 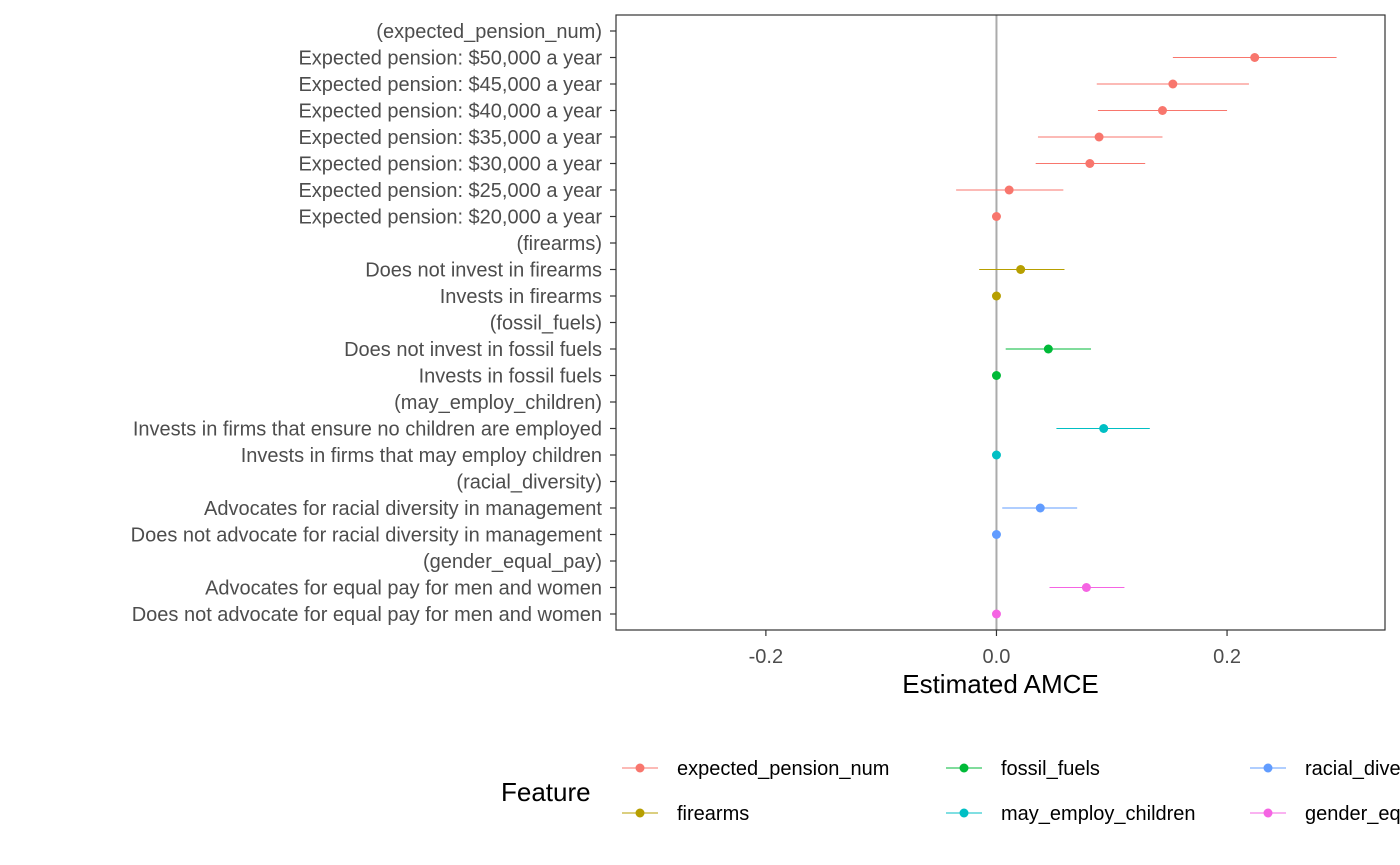 What do you see at coordinates (1098, 814) in the screenshot?
I see `legend-label: may_employ_children` at bounding box center [1098, 814].